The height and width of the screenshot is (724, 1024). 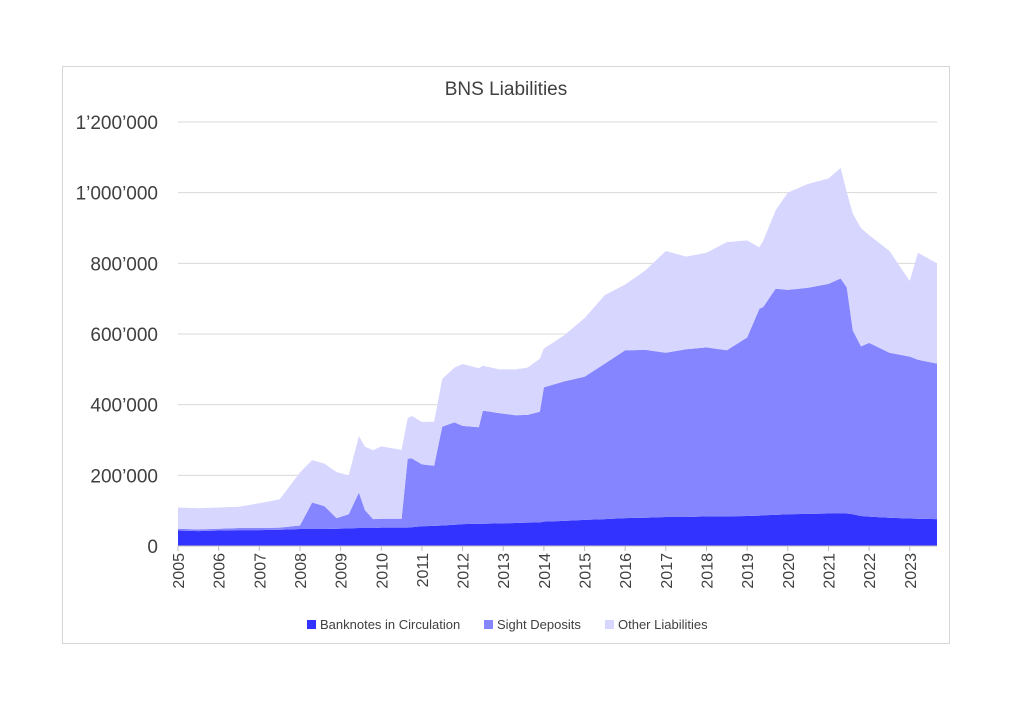 I want to click on x-tick-label: 2012, so click(x=464, y=571).